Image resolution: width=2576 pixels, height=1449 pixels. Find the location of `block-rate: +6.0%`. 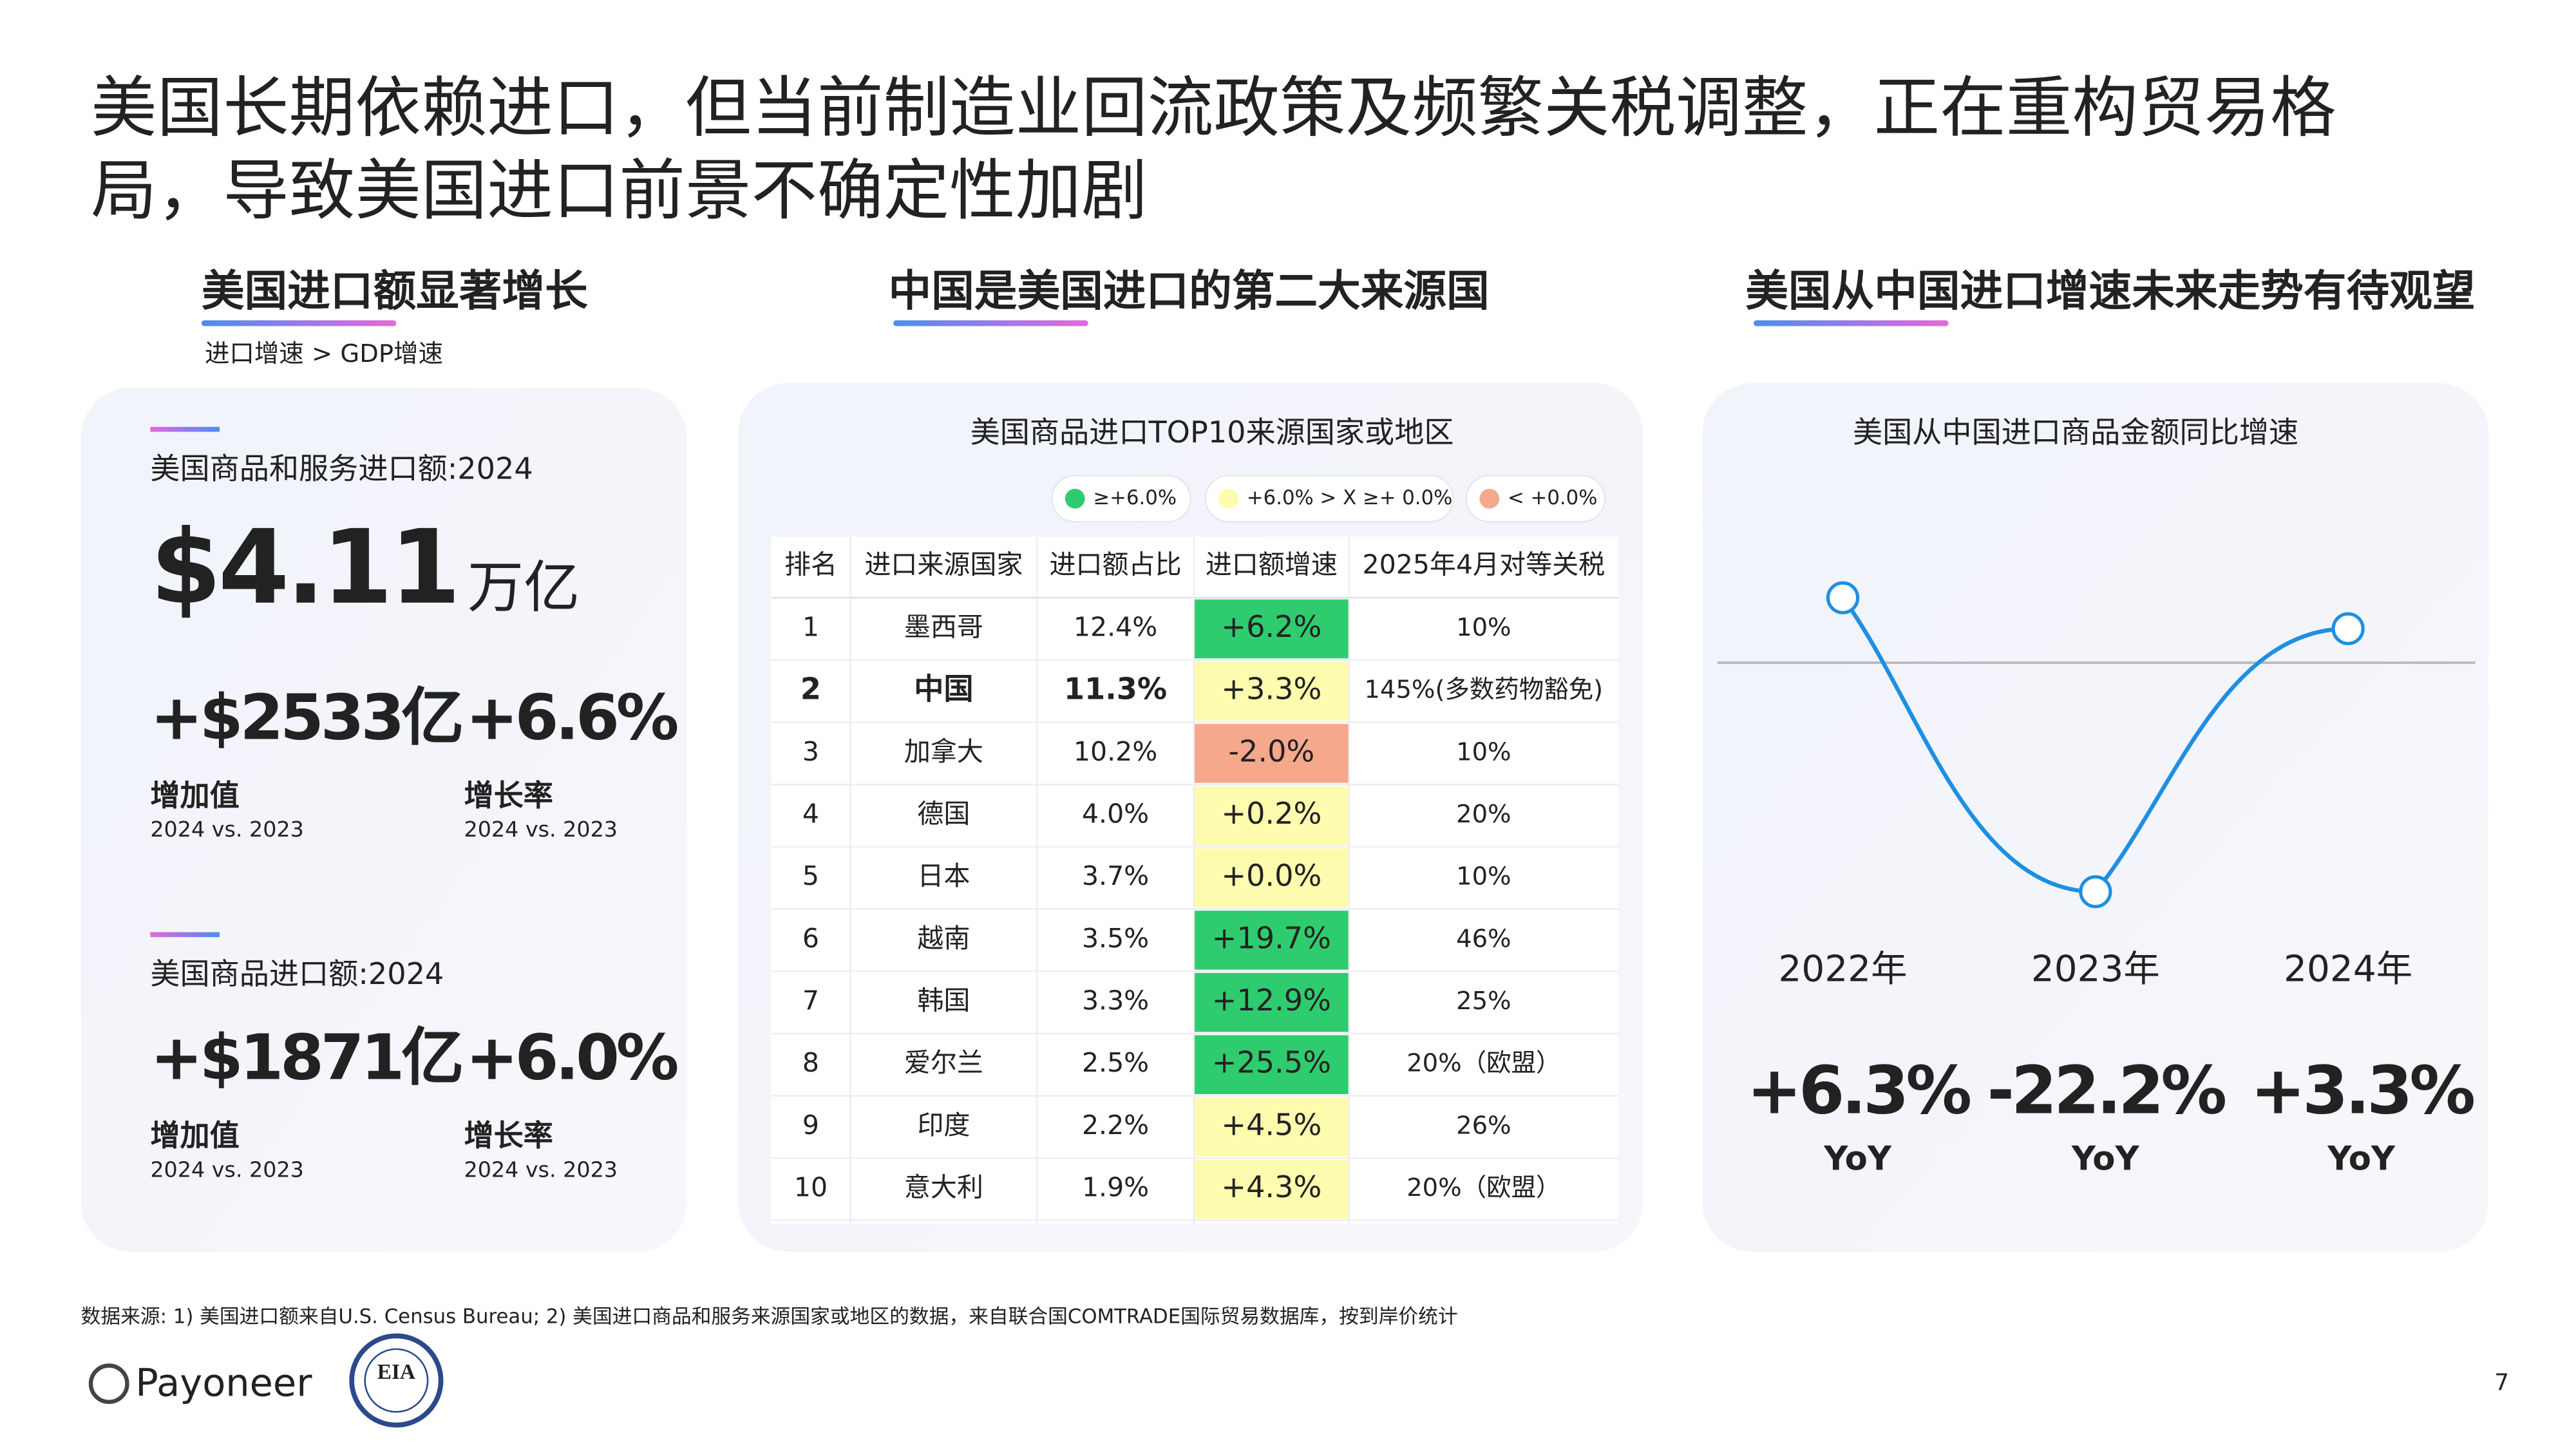

block-rate: +6.0% is located at coordinates (571, 1058).